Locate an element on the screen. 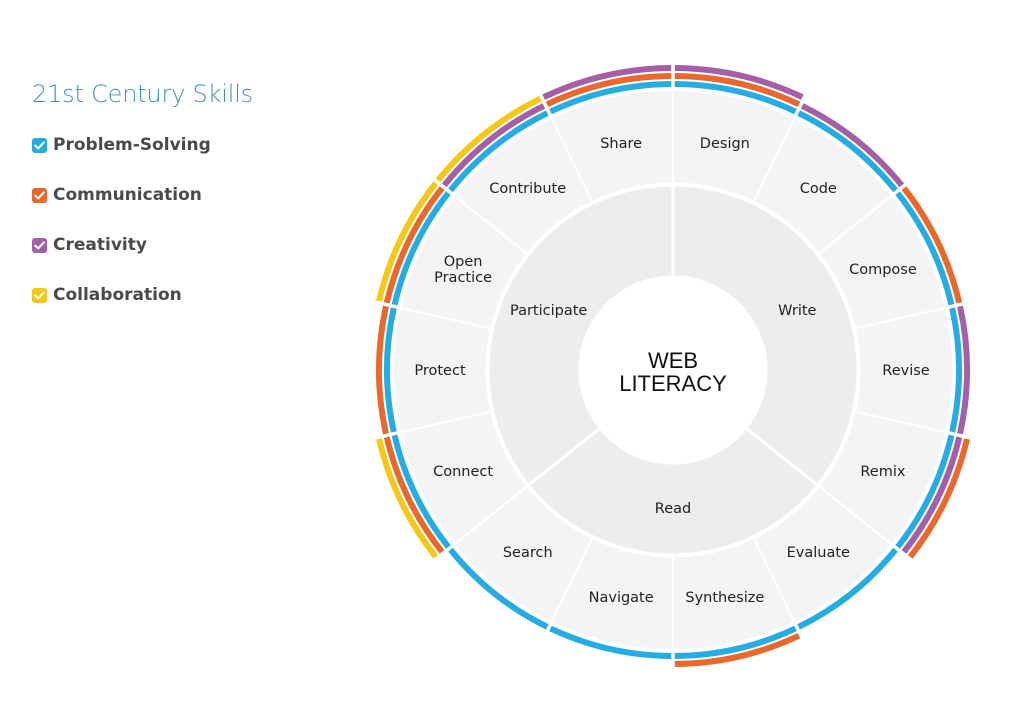 This screenshot has height=705, width=1023. skill-label-search: Search is located at coordinates (528, 553).